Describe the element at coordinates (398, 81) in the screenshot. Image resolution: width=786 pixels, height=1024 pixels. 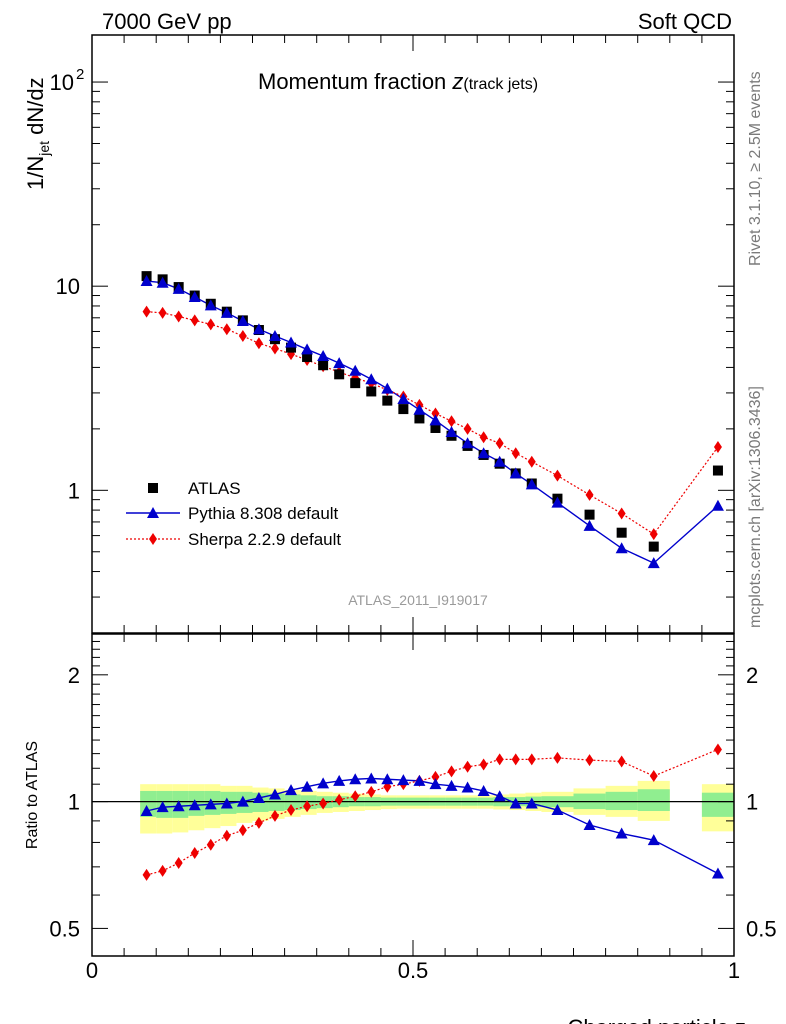
I see `main-title: Momentum fraction z(track jets)` at that location.